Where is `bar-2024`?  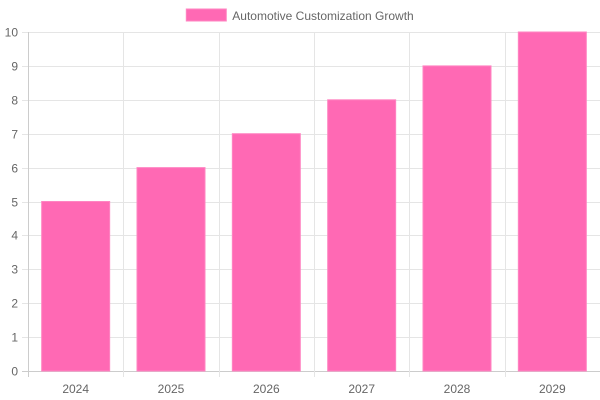 bar-2024 is located at coordinates (76, 286).